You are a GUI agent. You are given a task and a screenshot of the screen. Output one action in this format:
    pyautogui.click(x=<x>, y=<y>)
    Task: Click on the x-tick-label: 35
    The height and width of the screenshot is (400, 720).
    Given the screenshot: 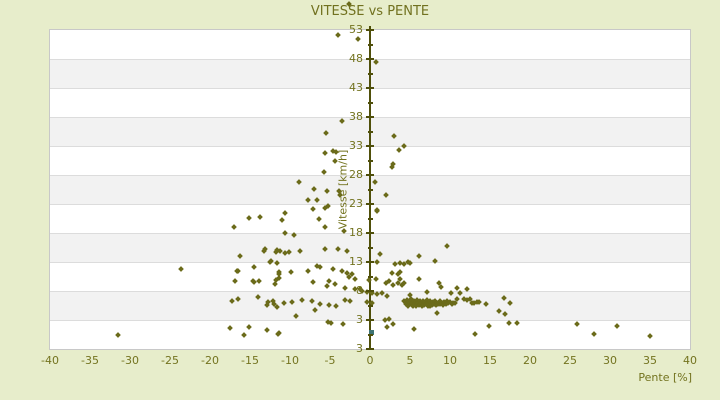 What is the action you would take?
    pyautogui.click(x=650, y=360)
    